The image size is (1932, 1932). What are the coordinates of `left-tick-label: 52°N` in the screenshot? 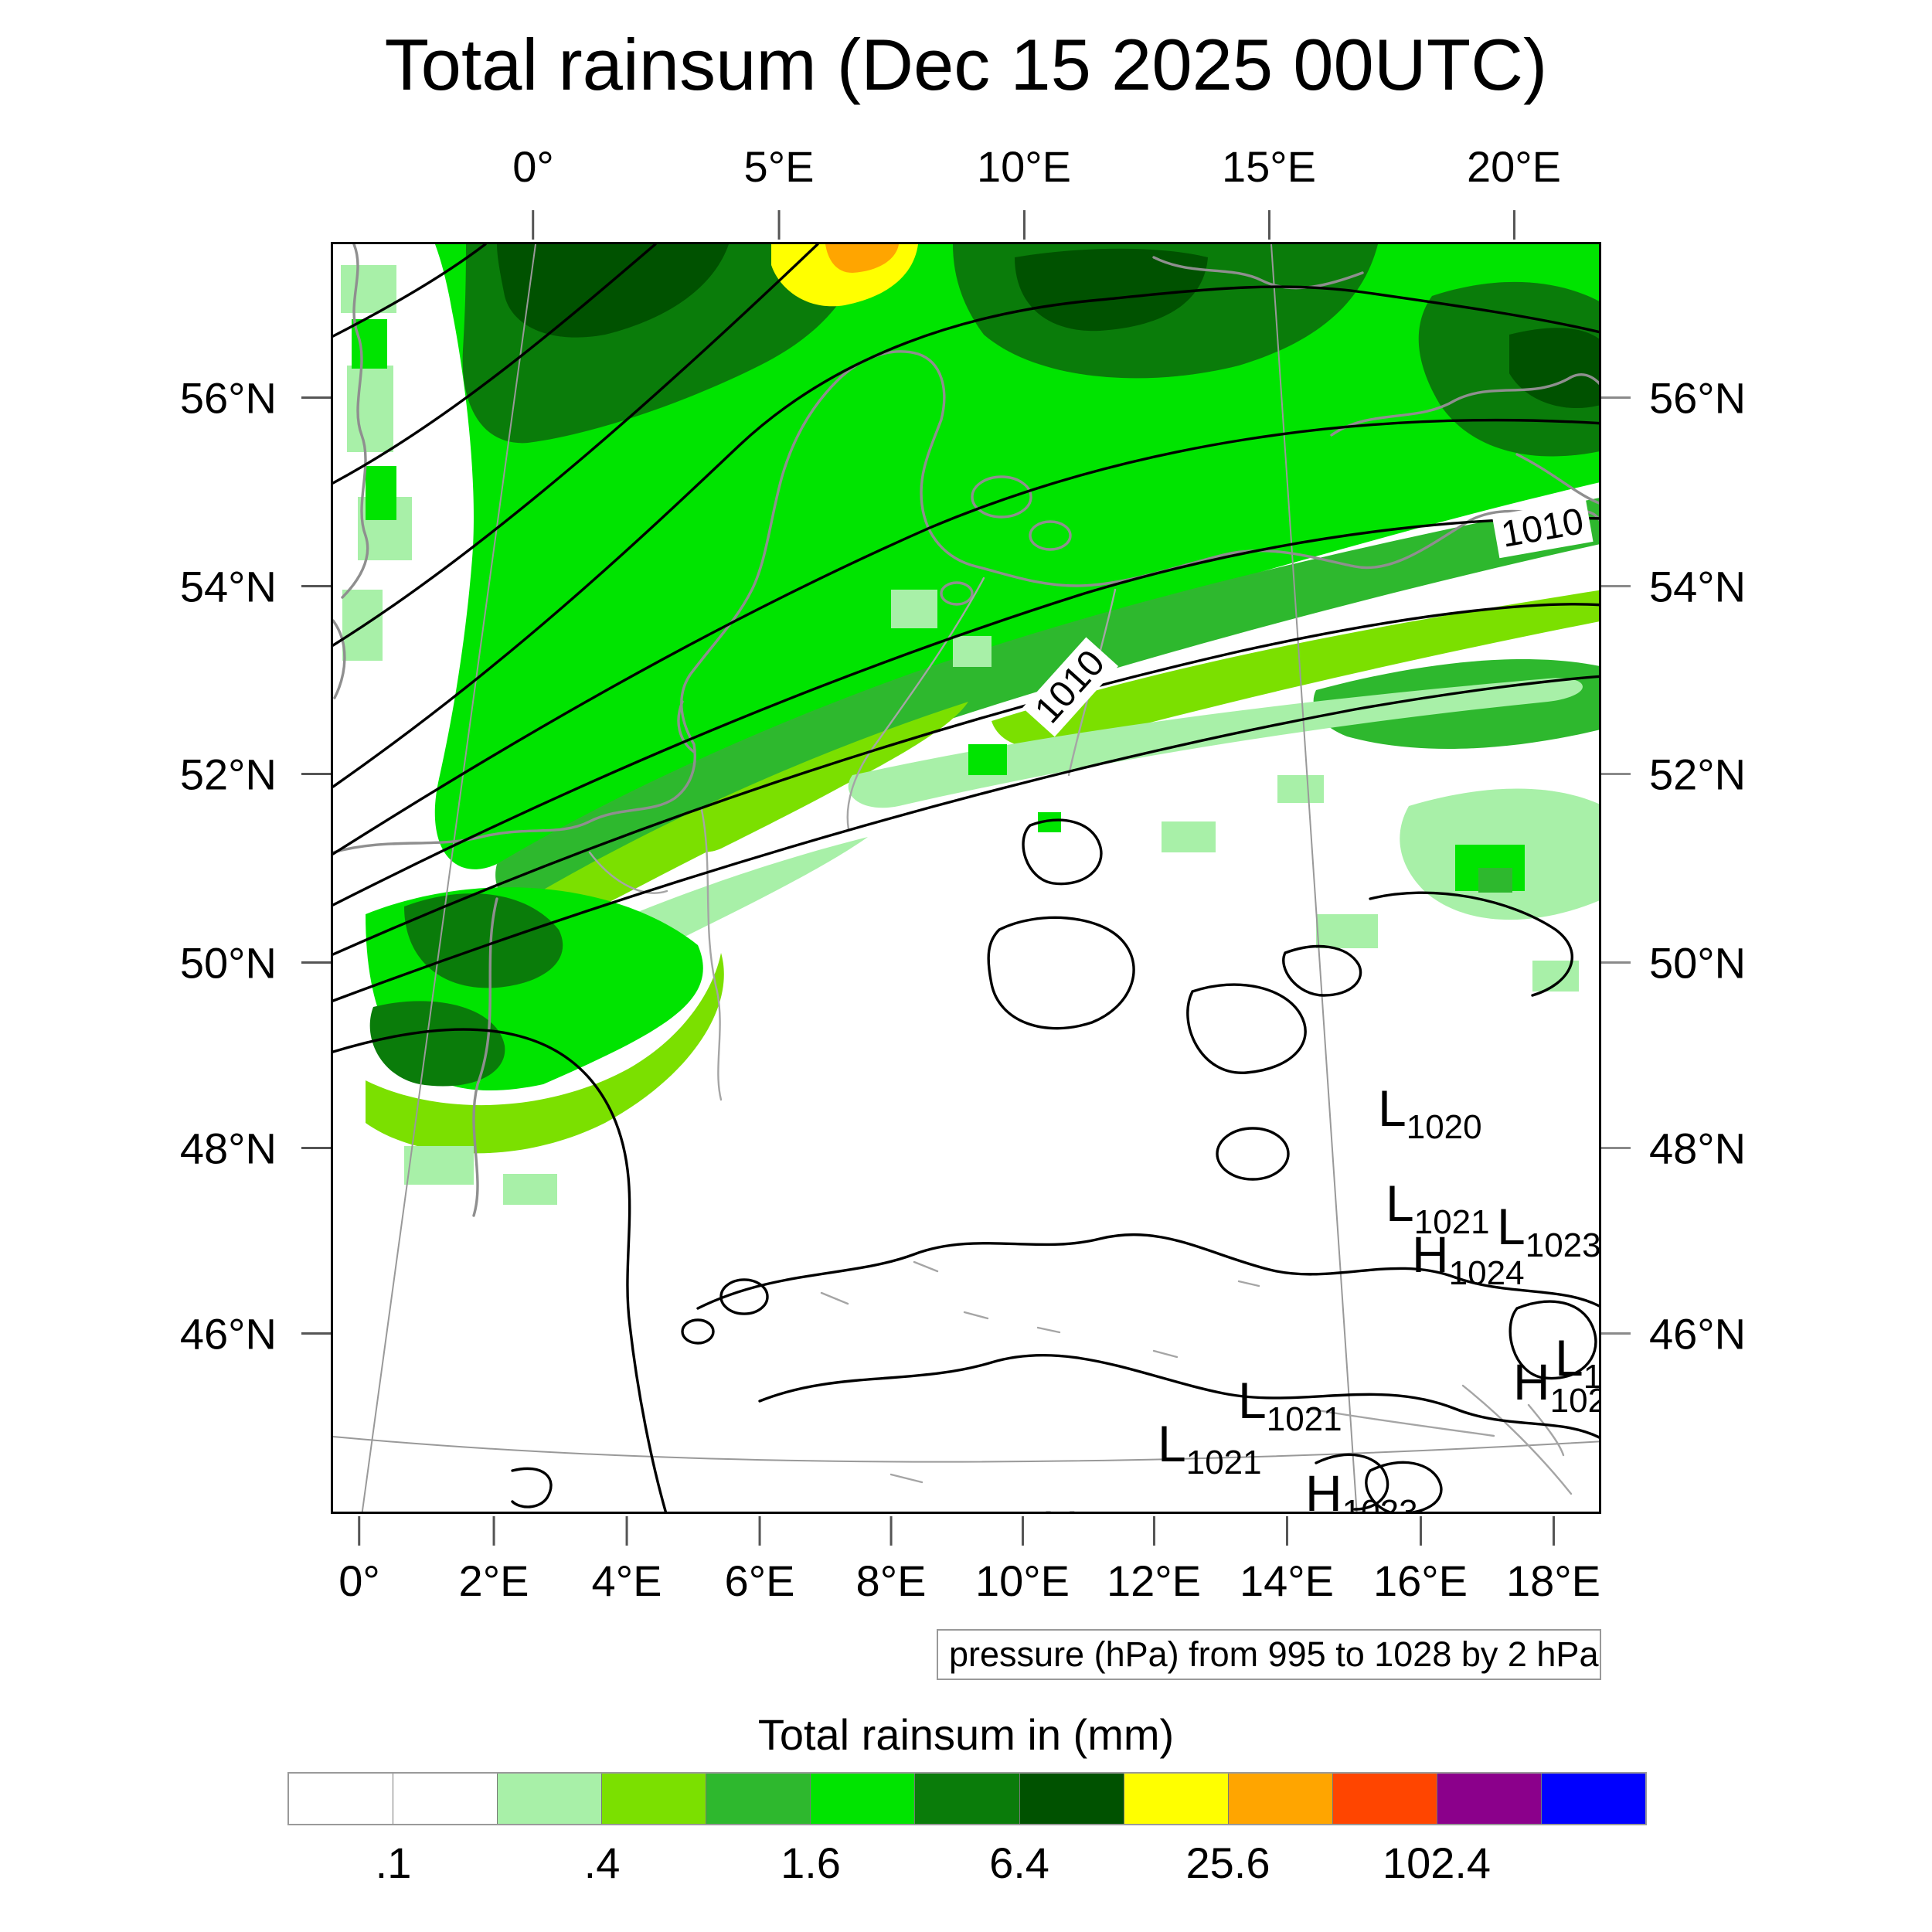 It's located at (228, 774).